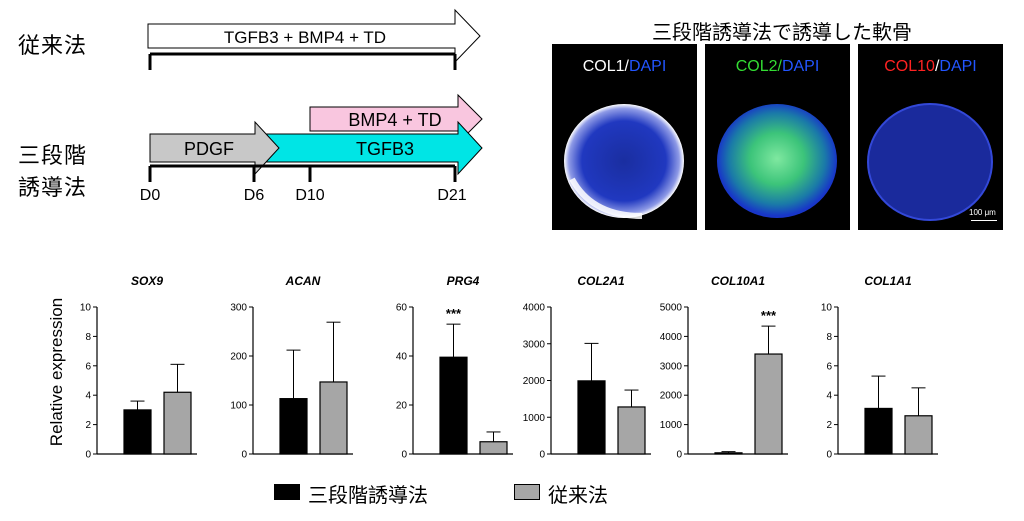 The image size is (1024, 521). What do you see at coordinates (402, 357) in the screenshot?
I see `prg4-tick-label: 40` at bounding box center [402, 357].